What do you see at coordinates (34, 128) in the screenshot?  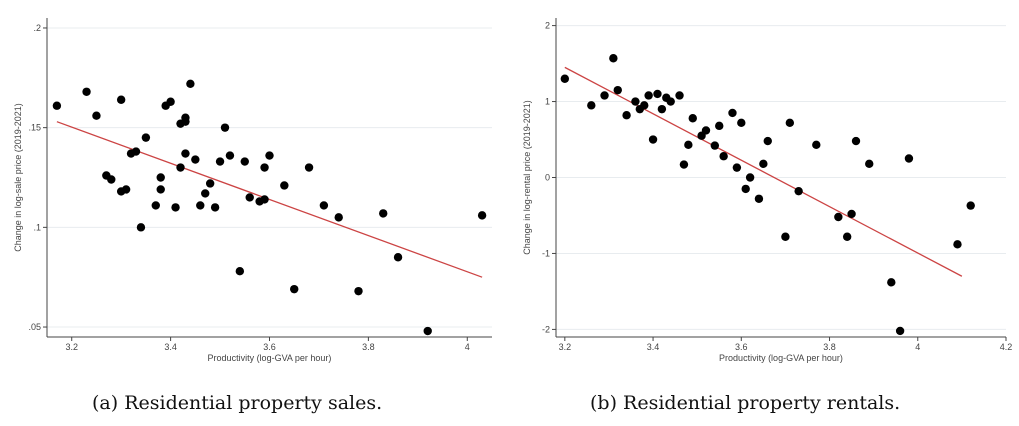 I see `y-tick-label: .15` at bounding box center [34, 128].